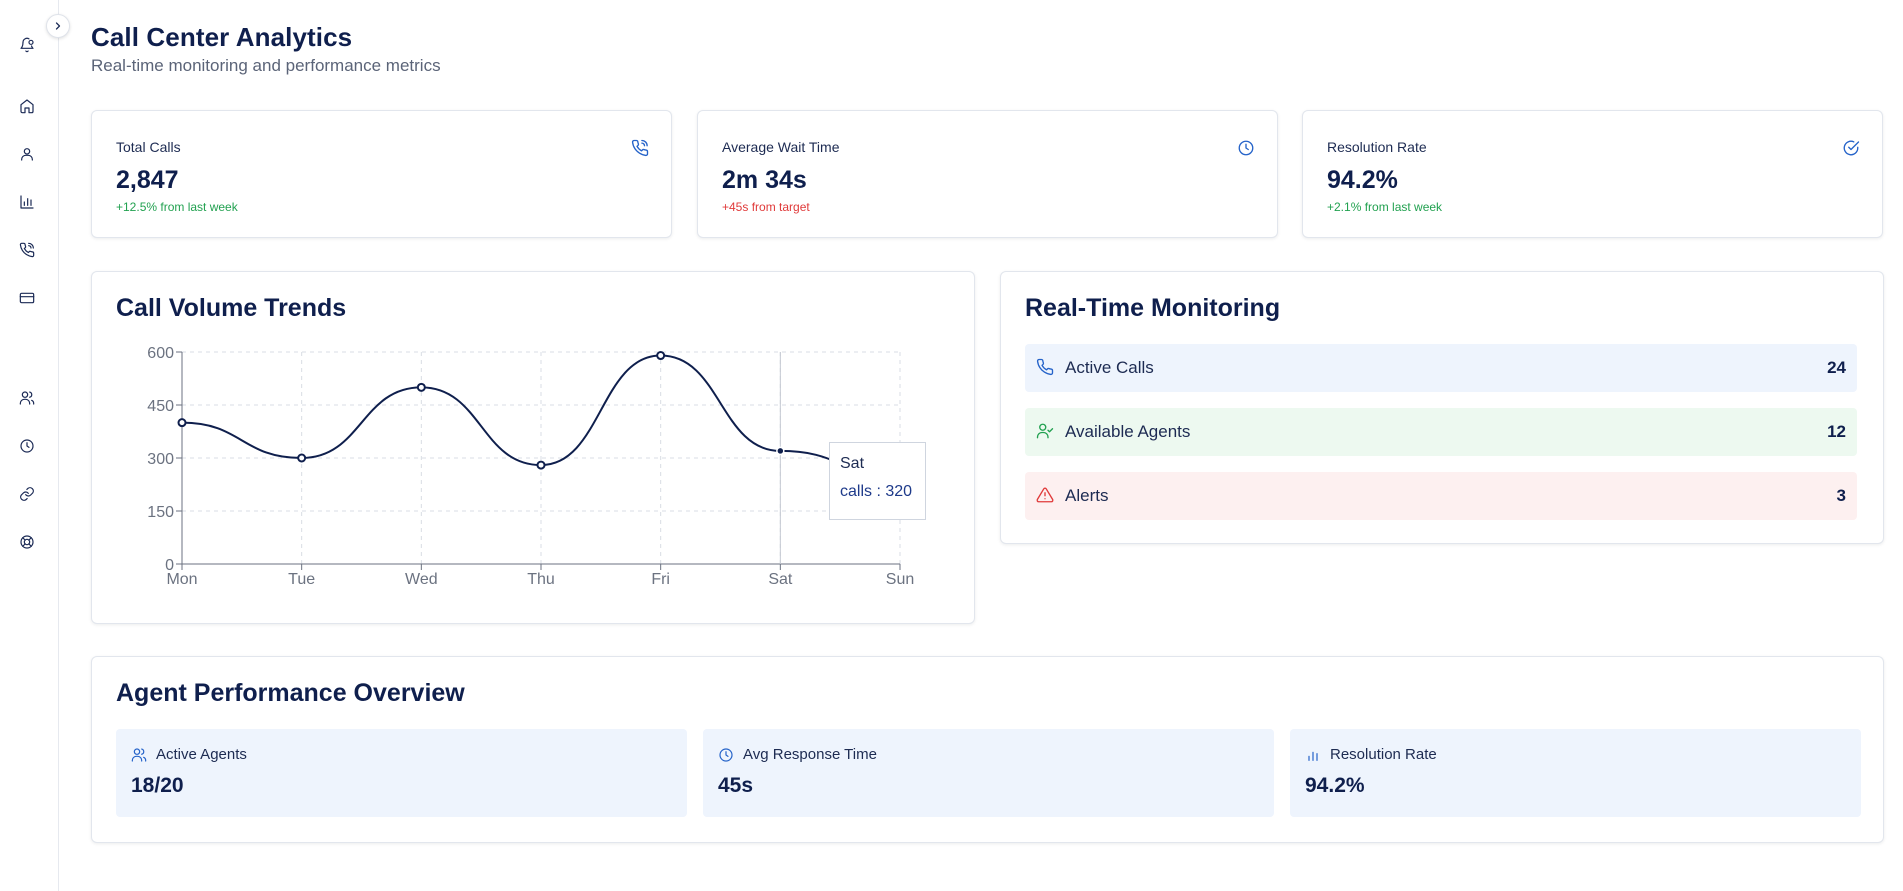 The height and width of the screenshot is (891, 1903). I want to click on x-tick-label: Mon, so click(181, 579).